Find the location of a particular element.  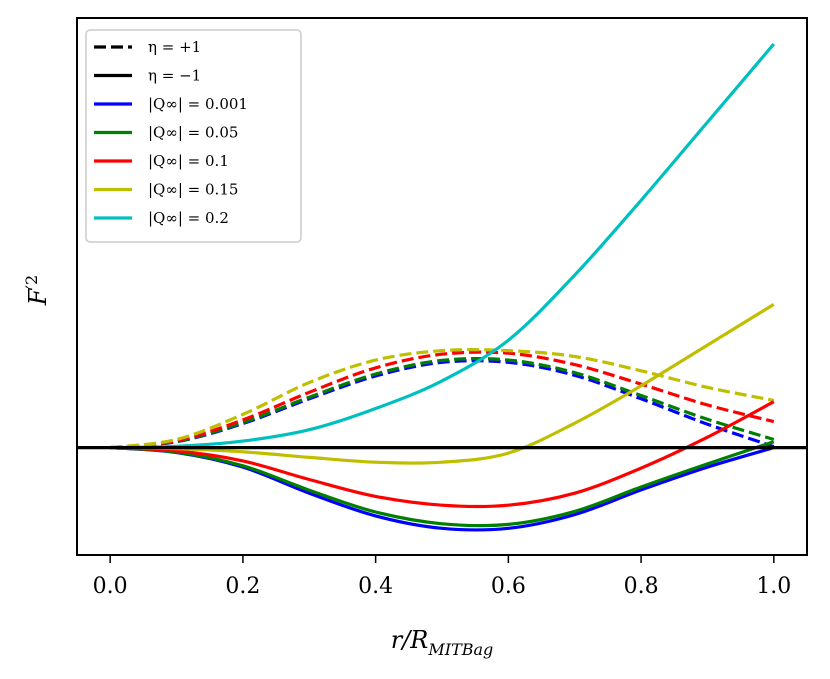

legend-label: η = +1 is located at coordinates (174, 47).